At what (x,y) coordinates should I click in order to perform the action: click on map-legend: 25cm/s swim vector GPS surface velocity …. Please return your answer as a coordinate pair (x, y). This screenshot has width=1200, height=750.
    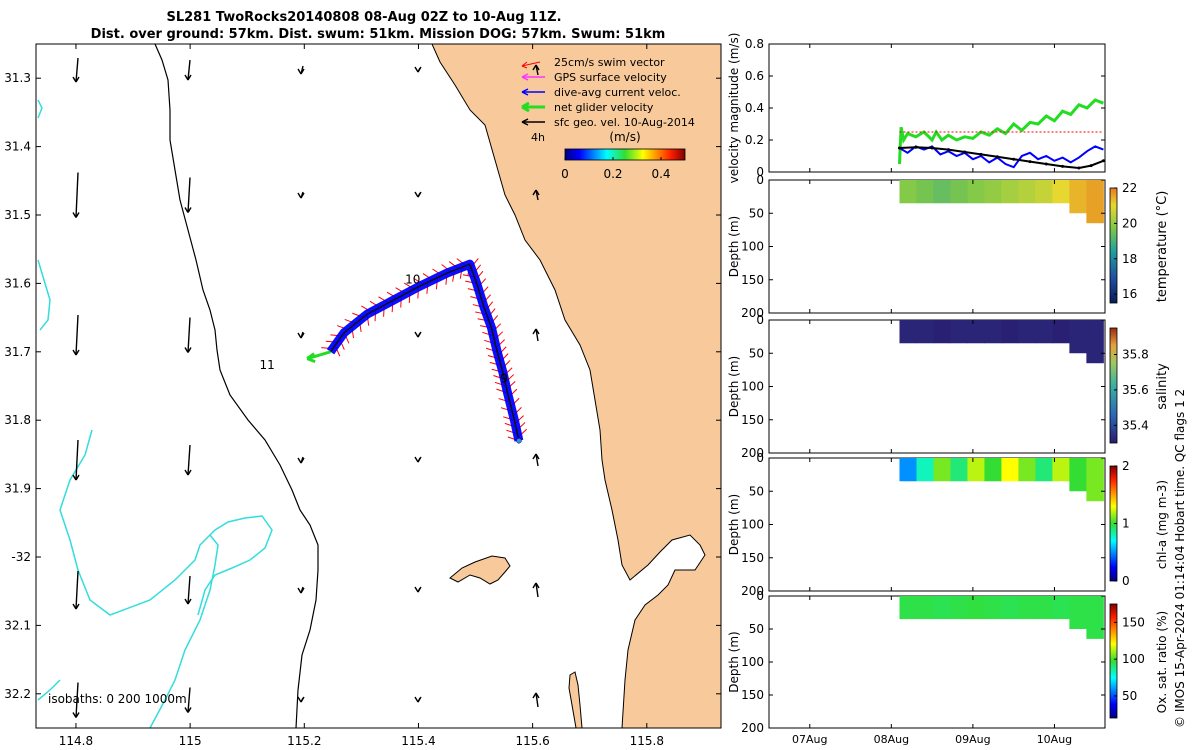
    Looking at the image, I should click on (608, 118).